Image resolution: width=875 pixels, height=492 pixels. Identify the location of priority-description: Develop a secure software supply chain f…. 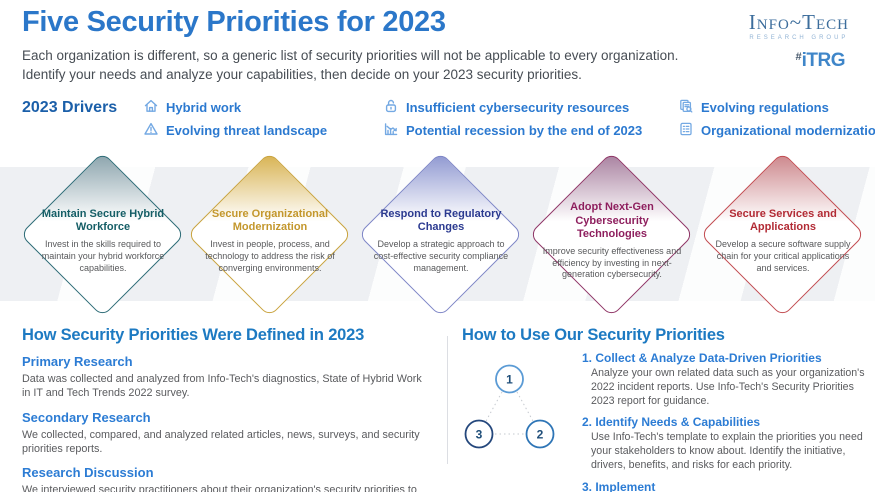
(783, 256).